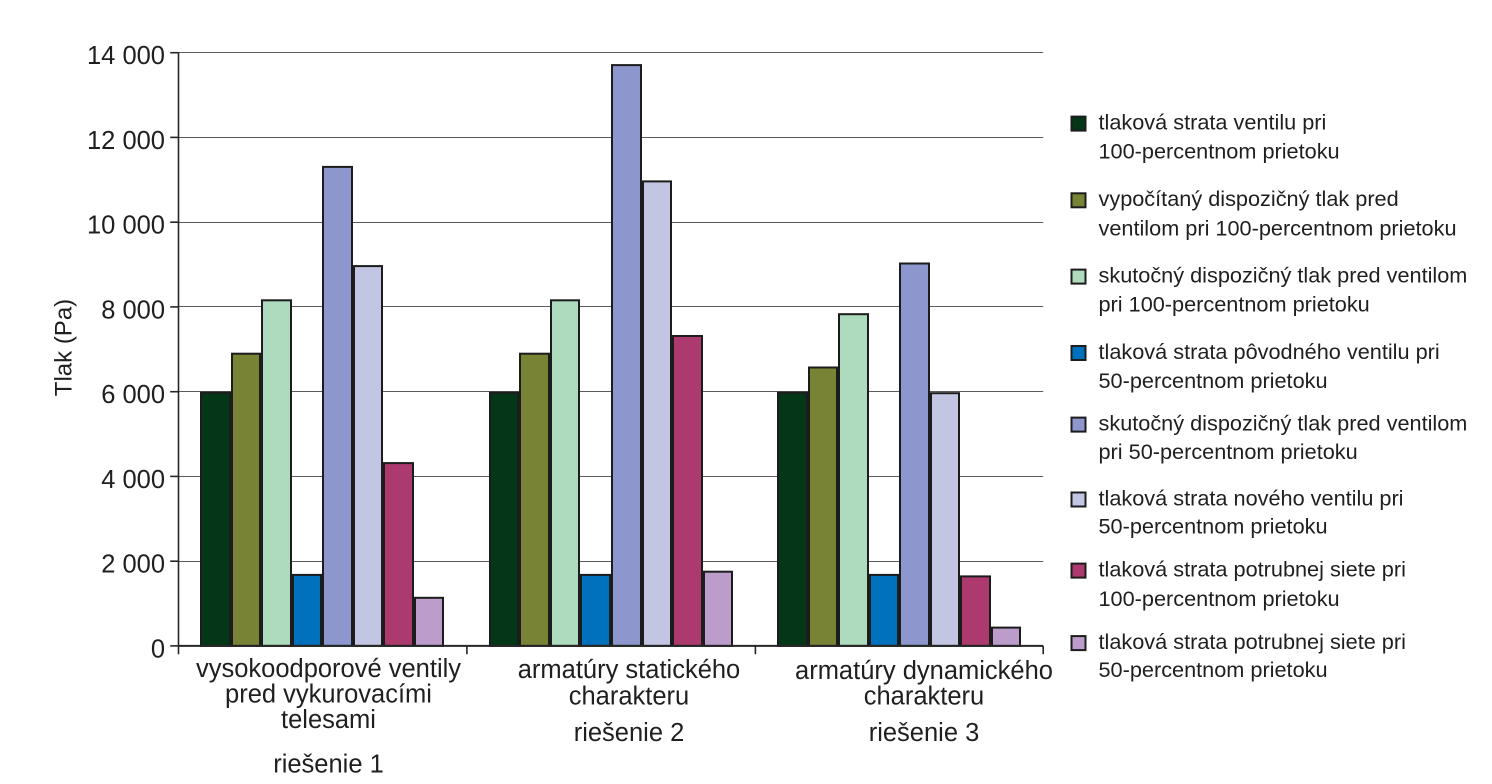  I want to click on svg-text: pri 50-percentnom prietoku, so click(1228, 451).